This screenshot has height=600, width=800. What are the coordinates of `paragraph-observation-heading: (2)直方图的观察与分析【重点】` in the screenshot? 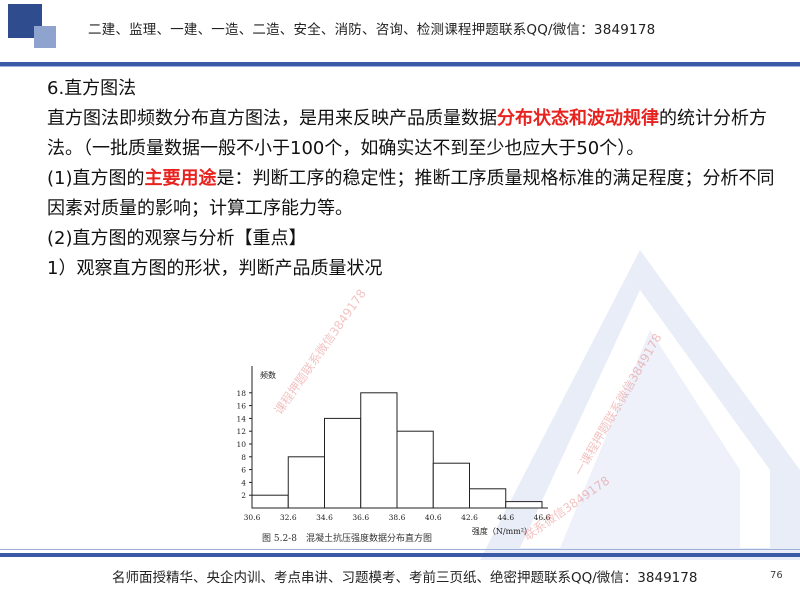 It's located at (177, 238).